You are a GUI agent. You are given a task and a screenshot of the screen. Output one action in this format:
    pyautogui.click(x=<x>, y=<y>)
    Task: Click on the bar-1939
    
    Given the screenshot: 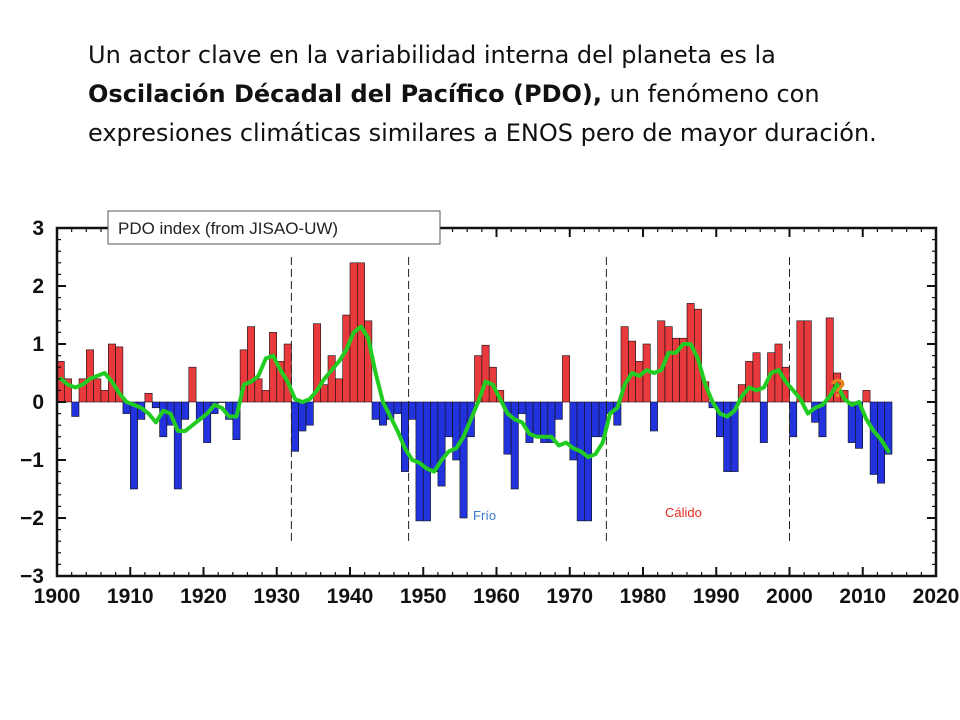 What is the action you would take?
    pyautogui.click(x=346, y=358)
    